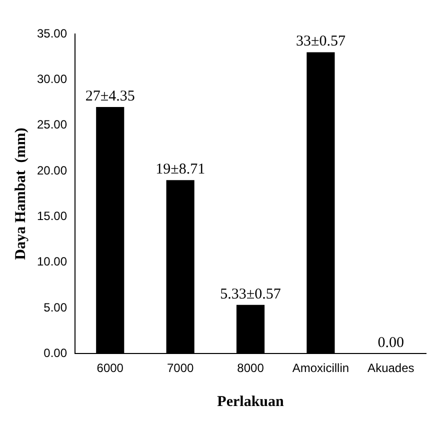 The height and width of the screenshot is (423, 440). I want to click on data-label: 5.33±0.57, so click(251, 294).